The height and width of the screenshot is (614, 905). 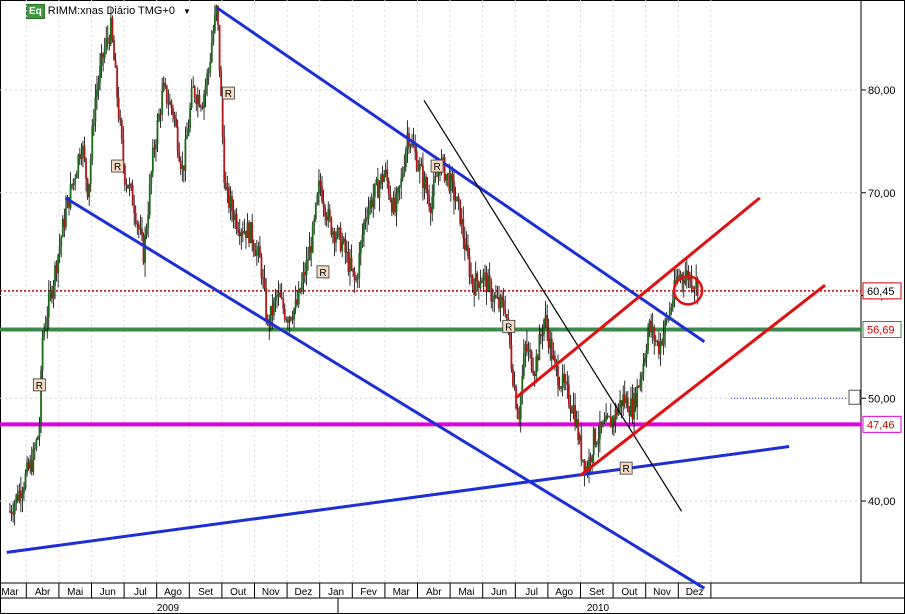 I want to click on tool-icon, so click(x=854, y=397).